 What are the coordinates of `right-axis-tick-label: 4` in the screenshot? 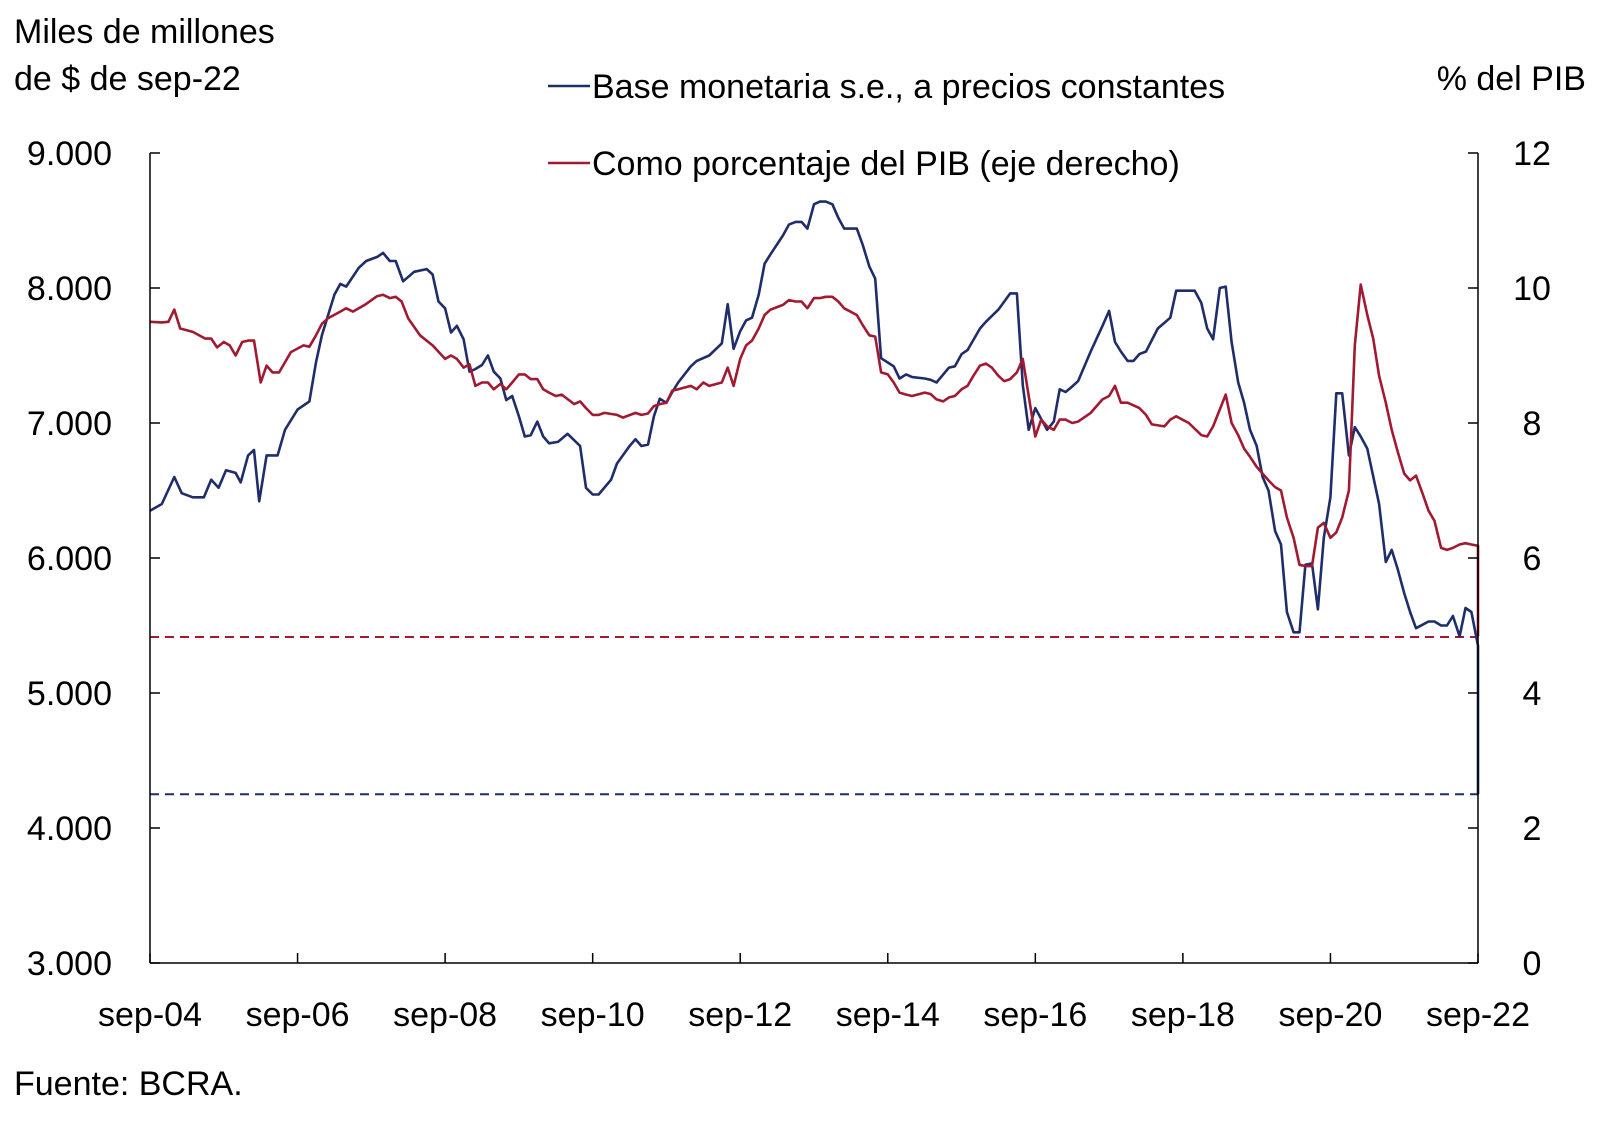 It's located at (1532, 694).